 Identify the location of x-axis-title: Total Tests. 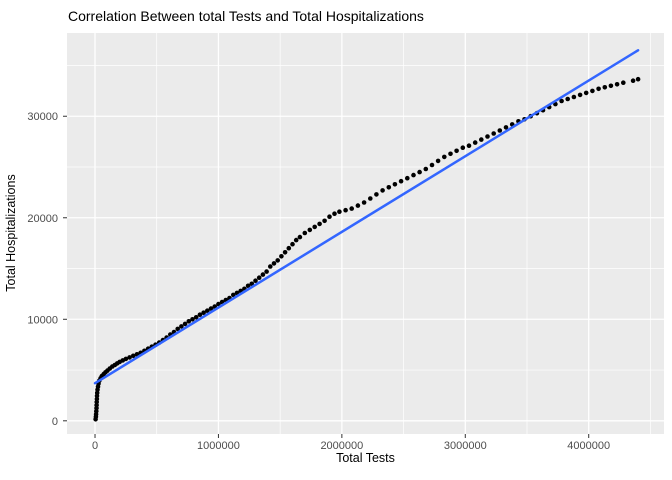
(365, 458).